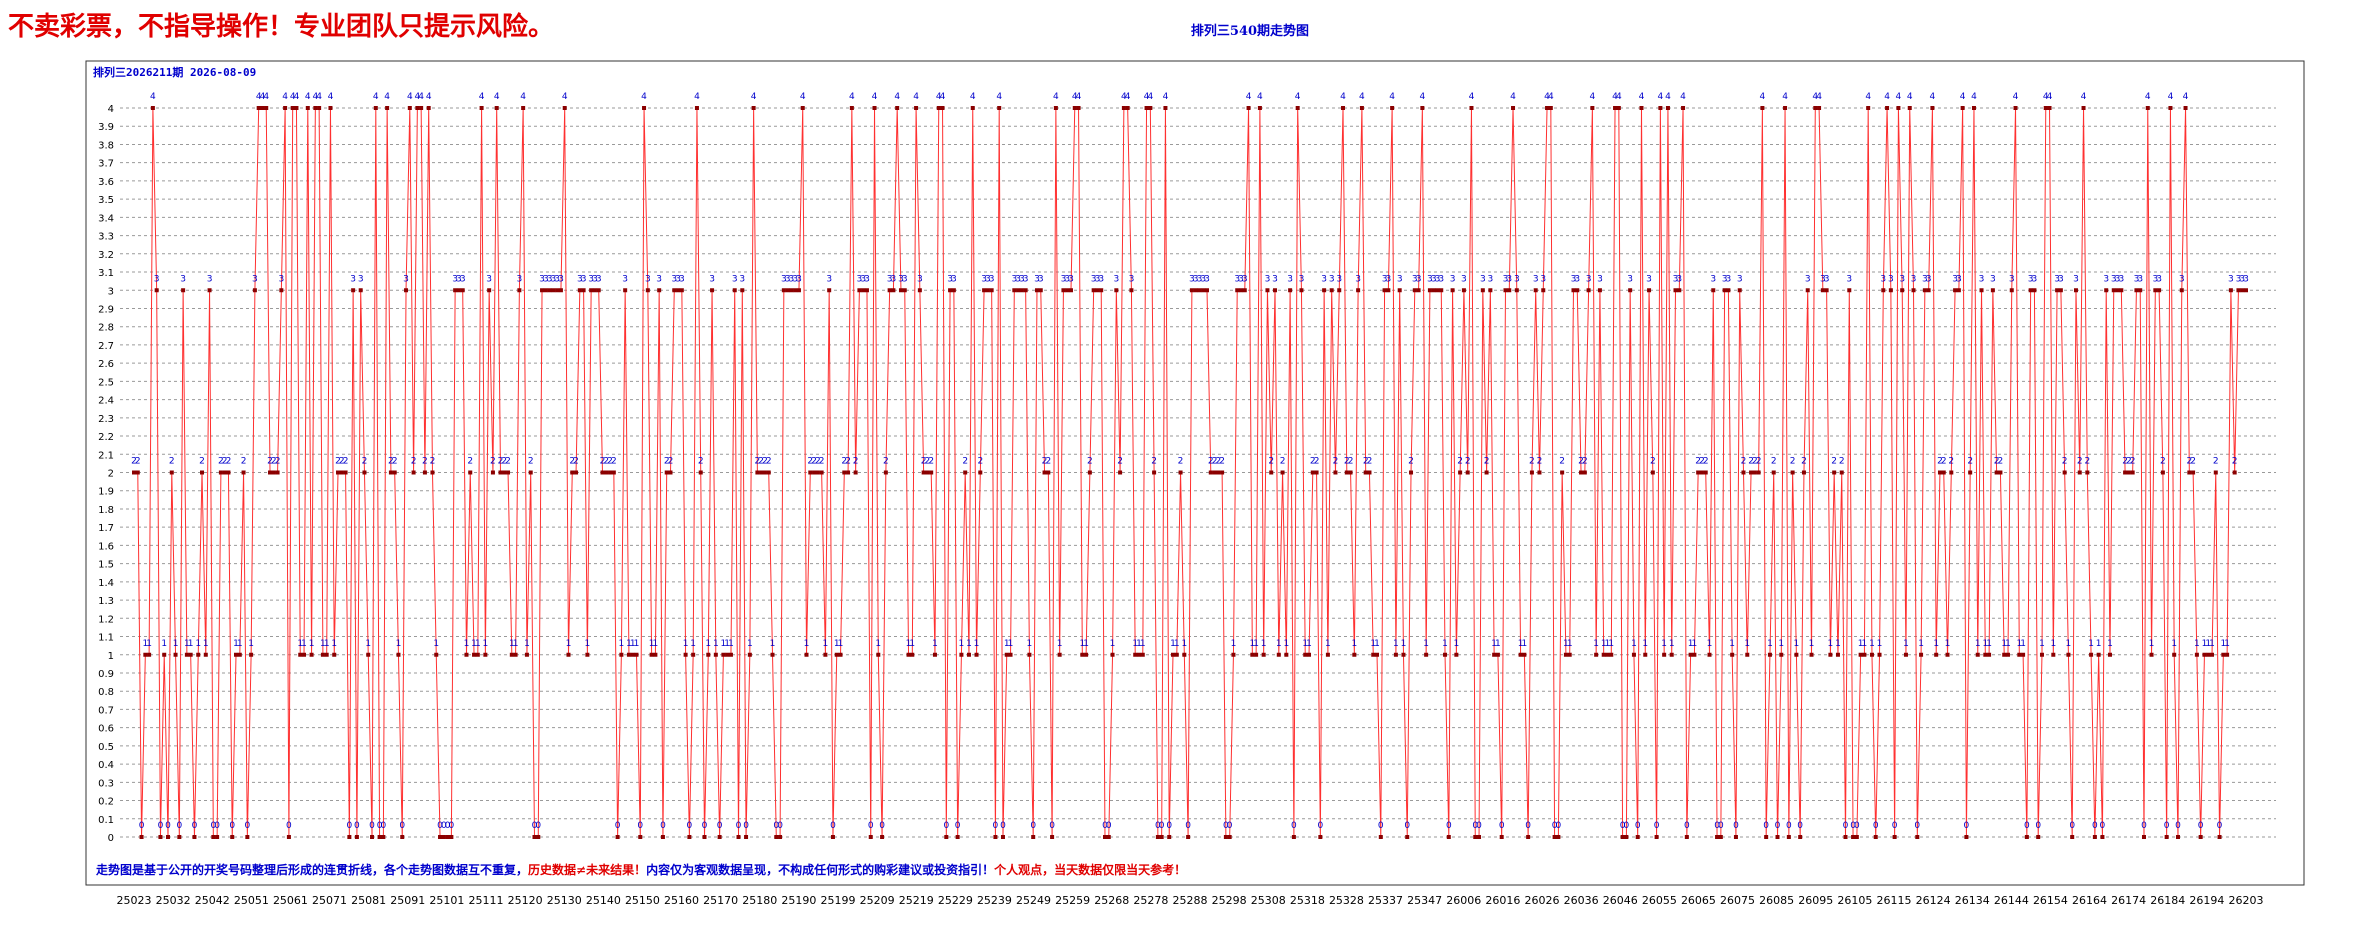  Describe the element at coordinates (251, 900) in the screenshot. I see `x-tick-label: 25051` at that location.